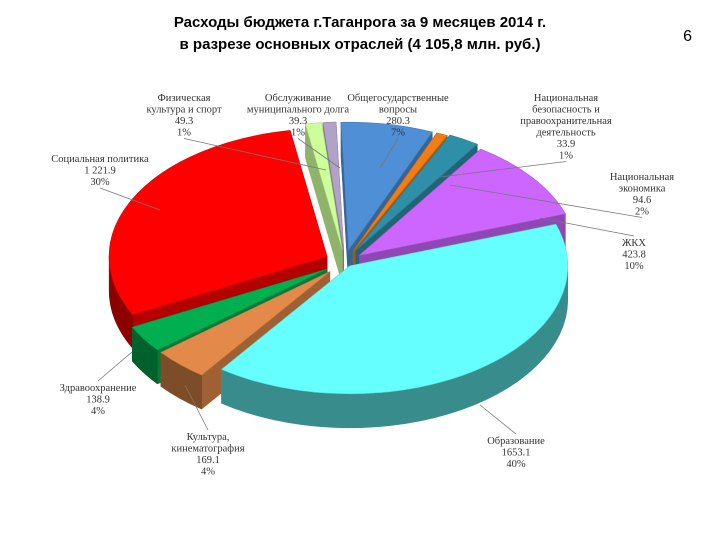  Describe the element at coordinates (298, 110) in the screenshot. I see `slice-label-line: муниципального долга` at that location.